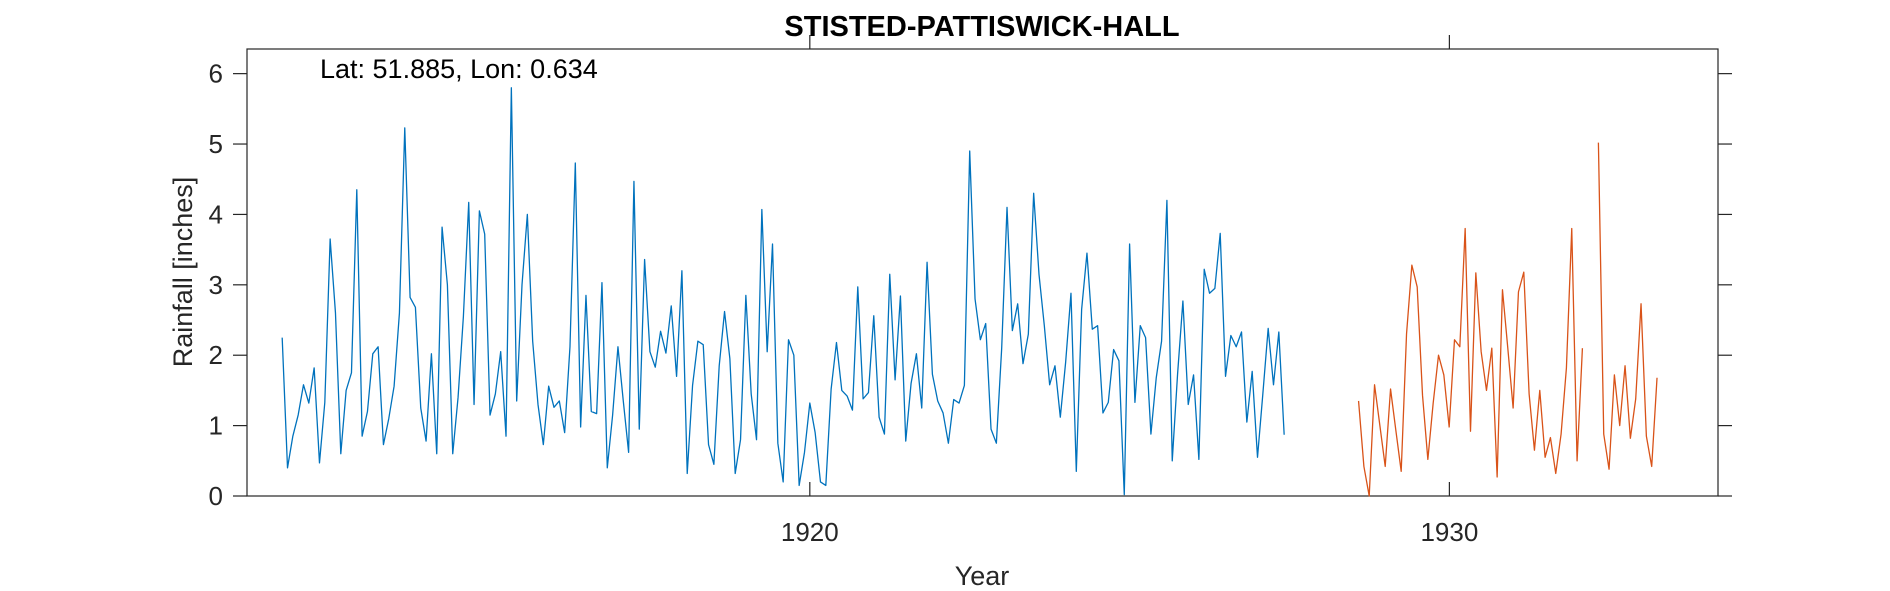  I want to click on y-tick-label: 5, so click(216, 144).